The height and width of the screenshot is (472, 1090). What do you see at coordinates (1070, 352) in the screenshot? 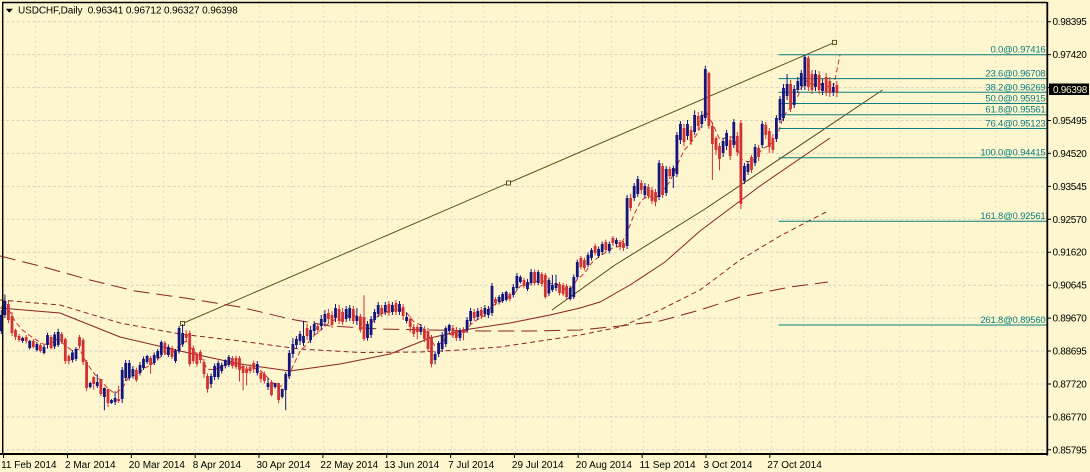
I see `svg-text: 0.88695` at bounding box center [1070, 352].